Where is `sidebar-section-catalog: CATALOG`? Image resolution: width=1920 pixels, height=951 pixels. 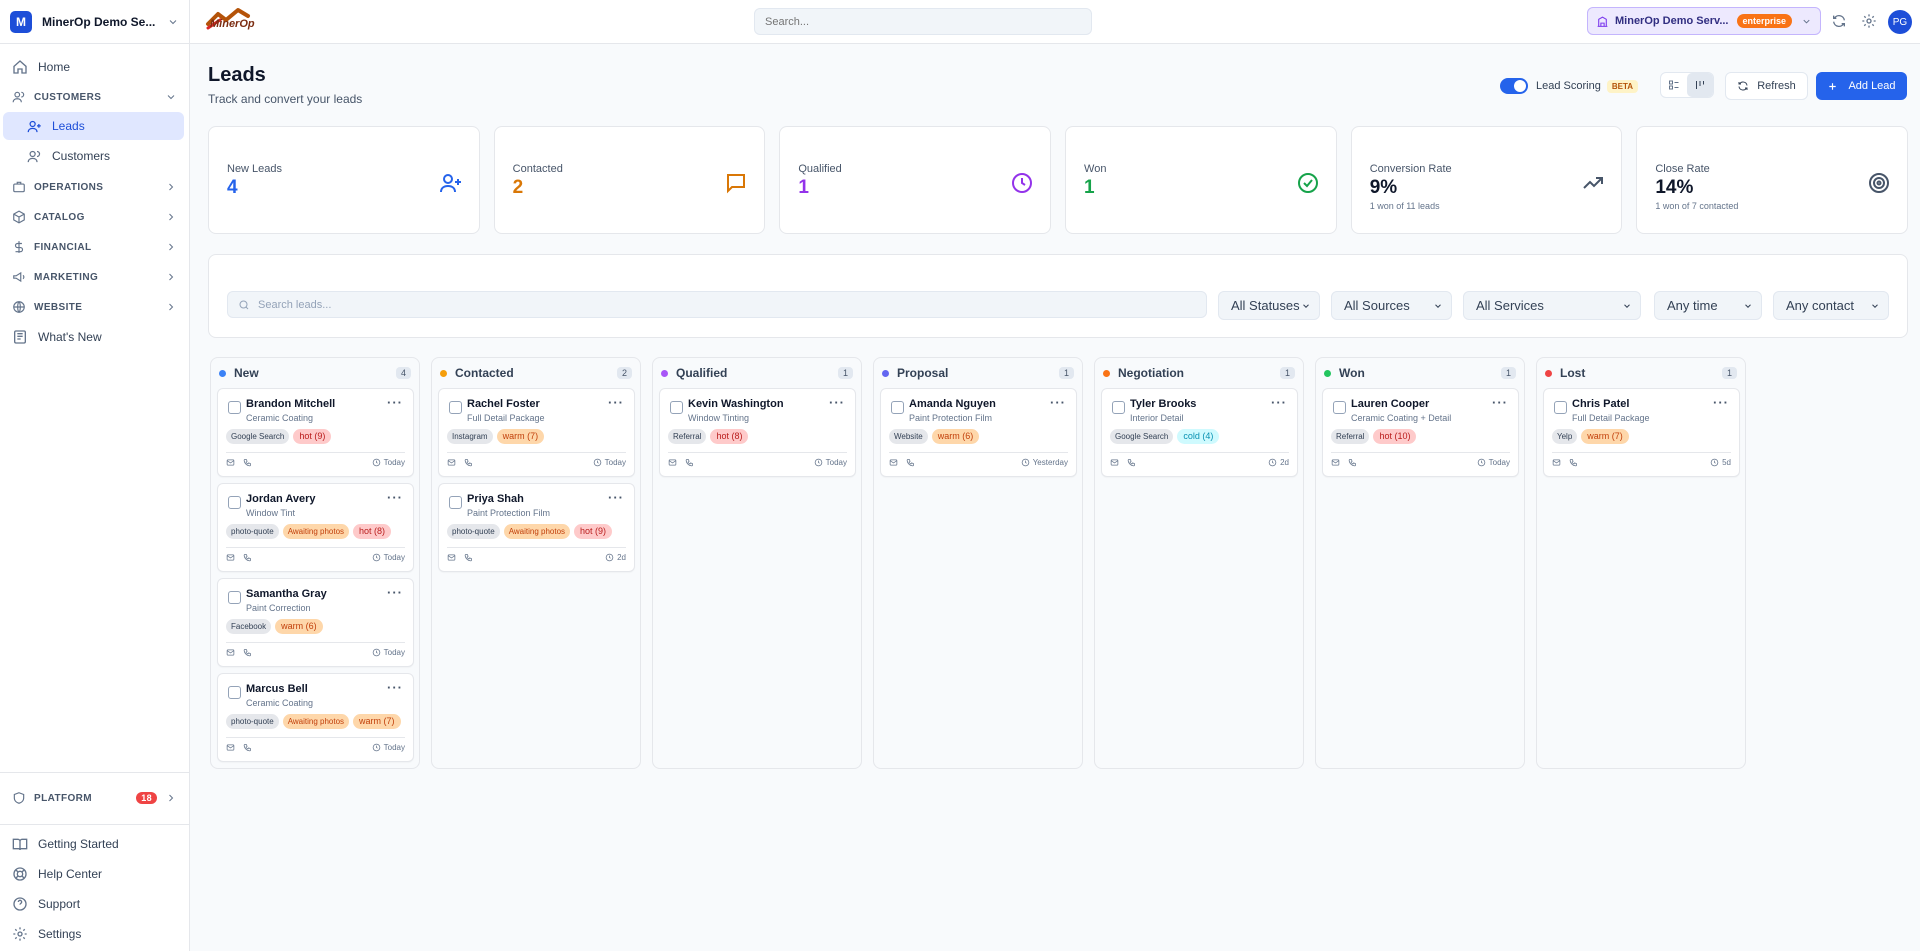
sidebar-section-catalog: CATALOG is located at coordinates (94, 217).